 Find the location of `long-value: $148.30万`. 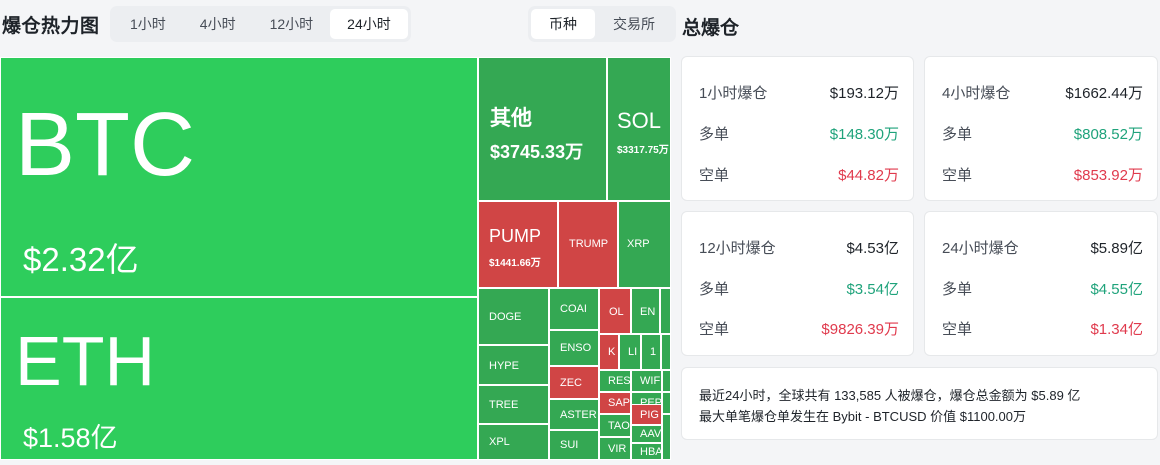

long-value: $148.30万 is located at coordinates (864, 134).